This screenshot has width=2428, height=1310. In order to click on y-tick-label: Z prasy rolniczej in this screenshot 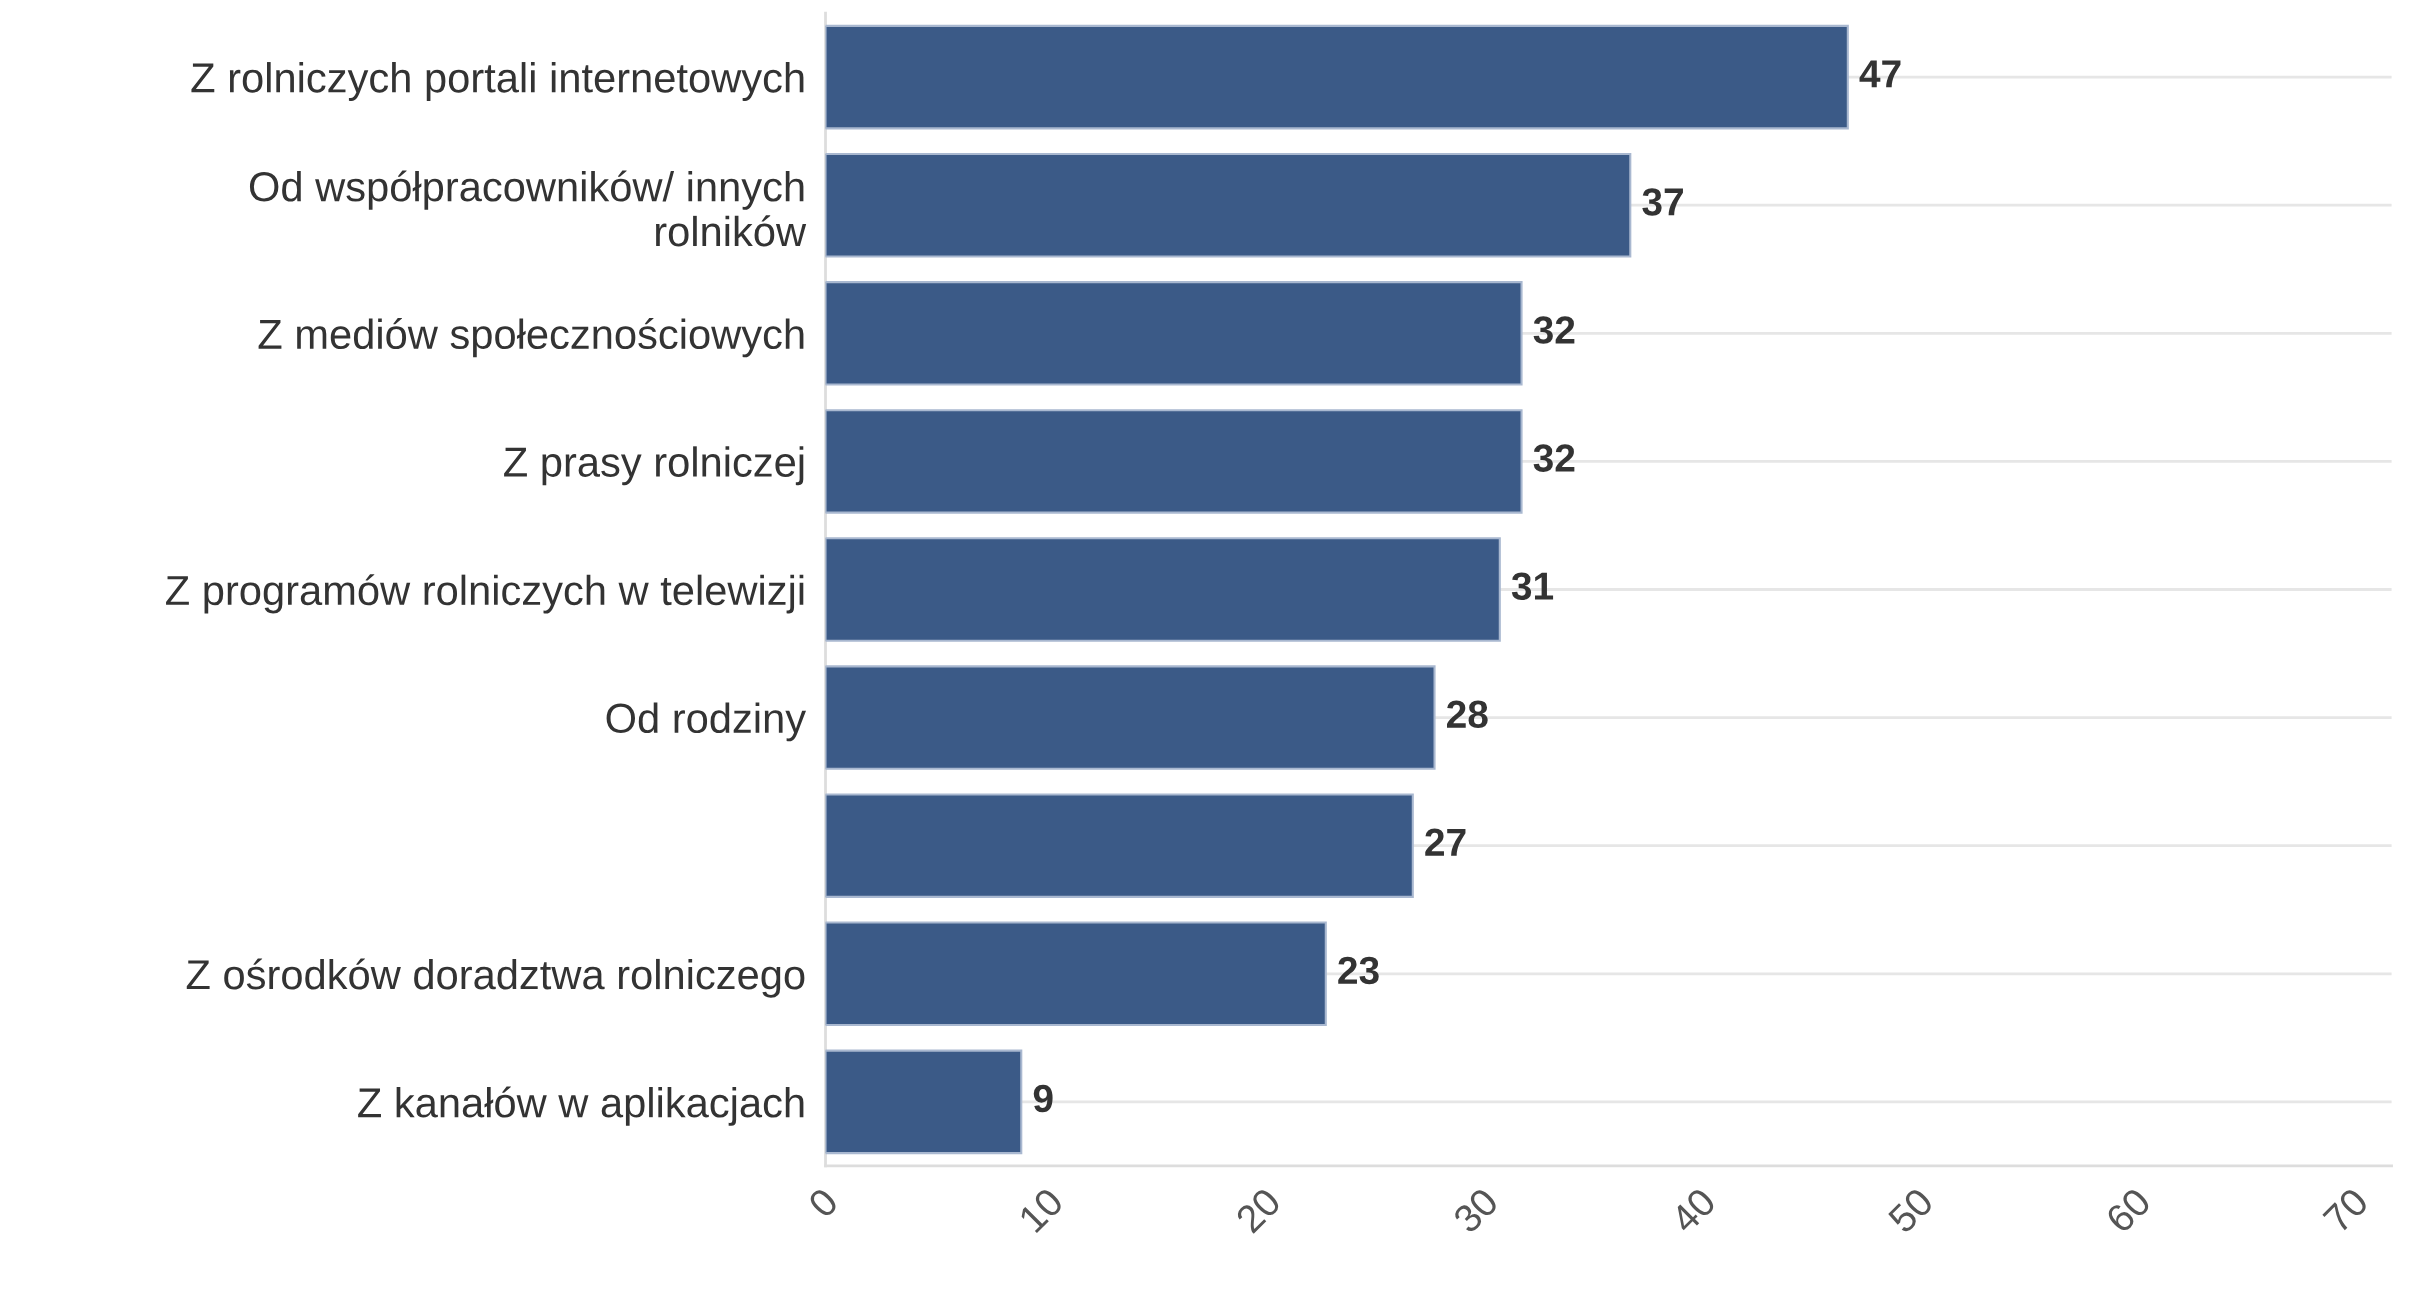, I will do `click(654, 466)`.